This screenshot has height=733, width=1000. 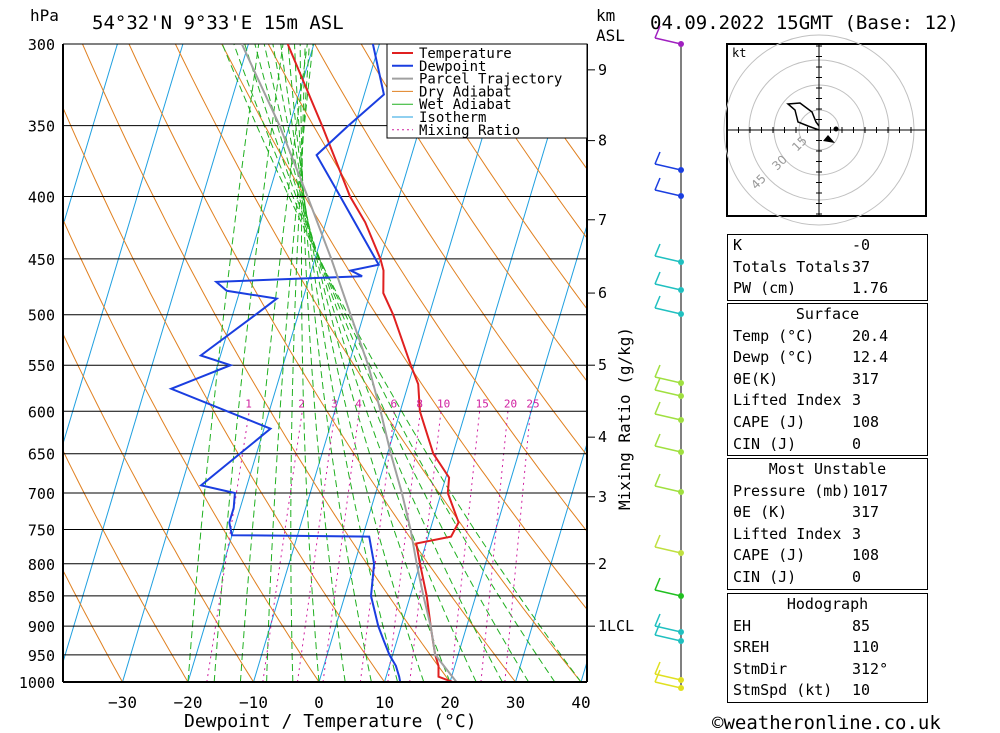 What do you see at coordinates (41, 597) in the screenshot?
I see `pressure-tick-label: 850` at bounding box center [41, 597].